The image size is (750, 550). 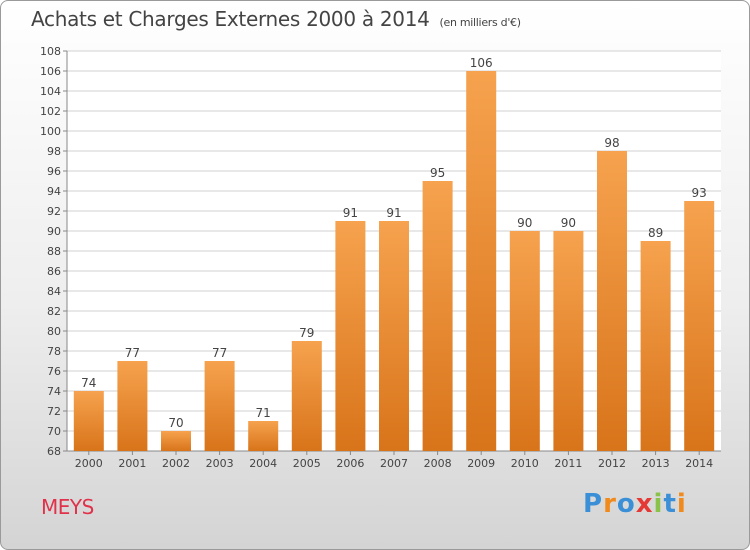 I want to click on y-tick-label: 76, so click(x=54, y=371).